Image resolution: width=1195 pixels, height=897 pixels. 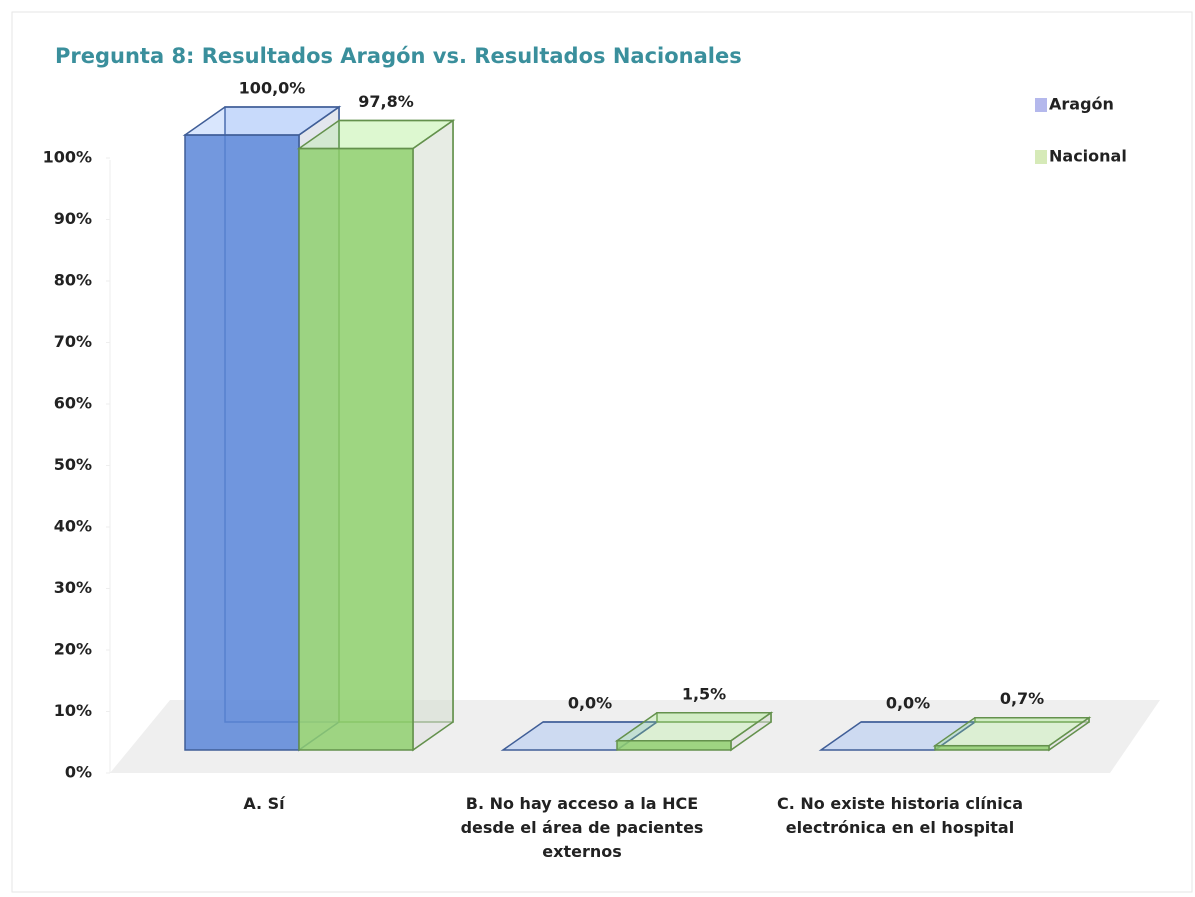 I want to click on y-tick-label: 70%, so click(x=73, y=341).